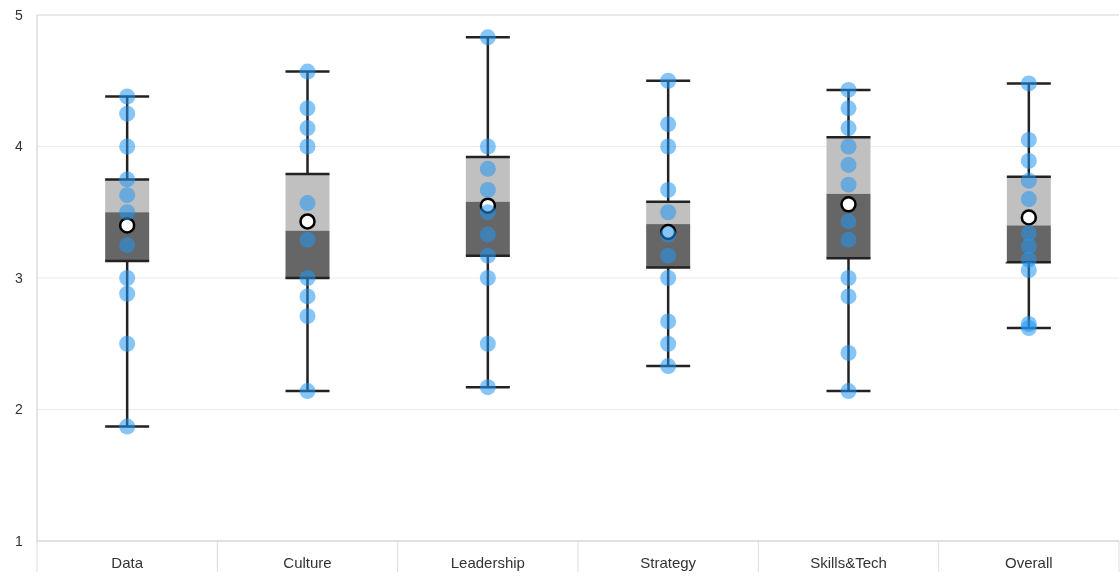 Image resolution: width=1120 pixels, height=576 pixels. I want to click on y-tick-label: 3, so click(19, 277).